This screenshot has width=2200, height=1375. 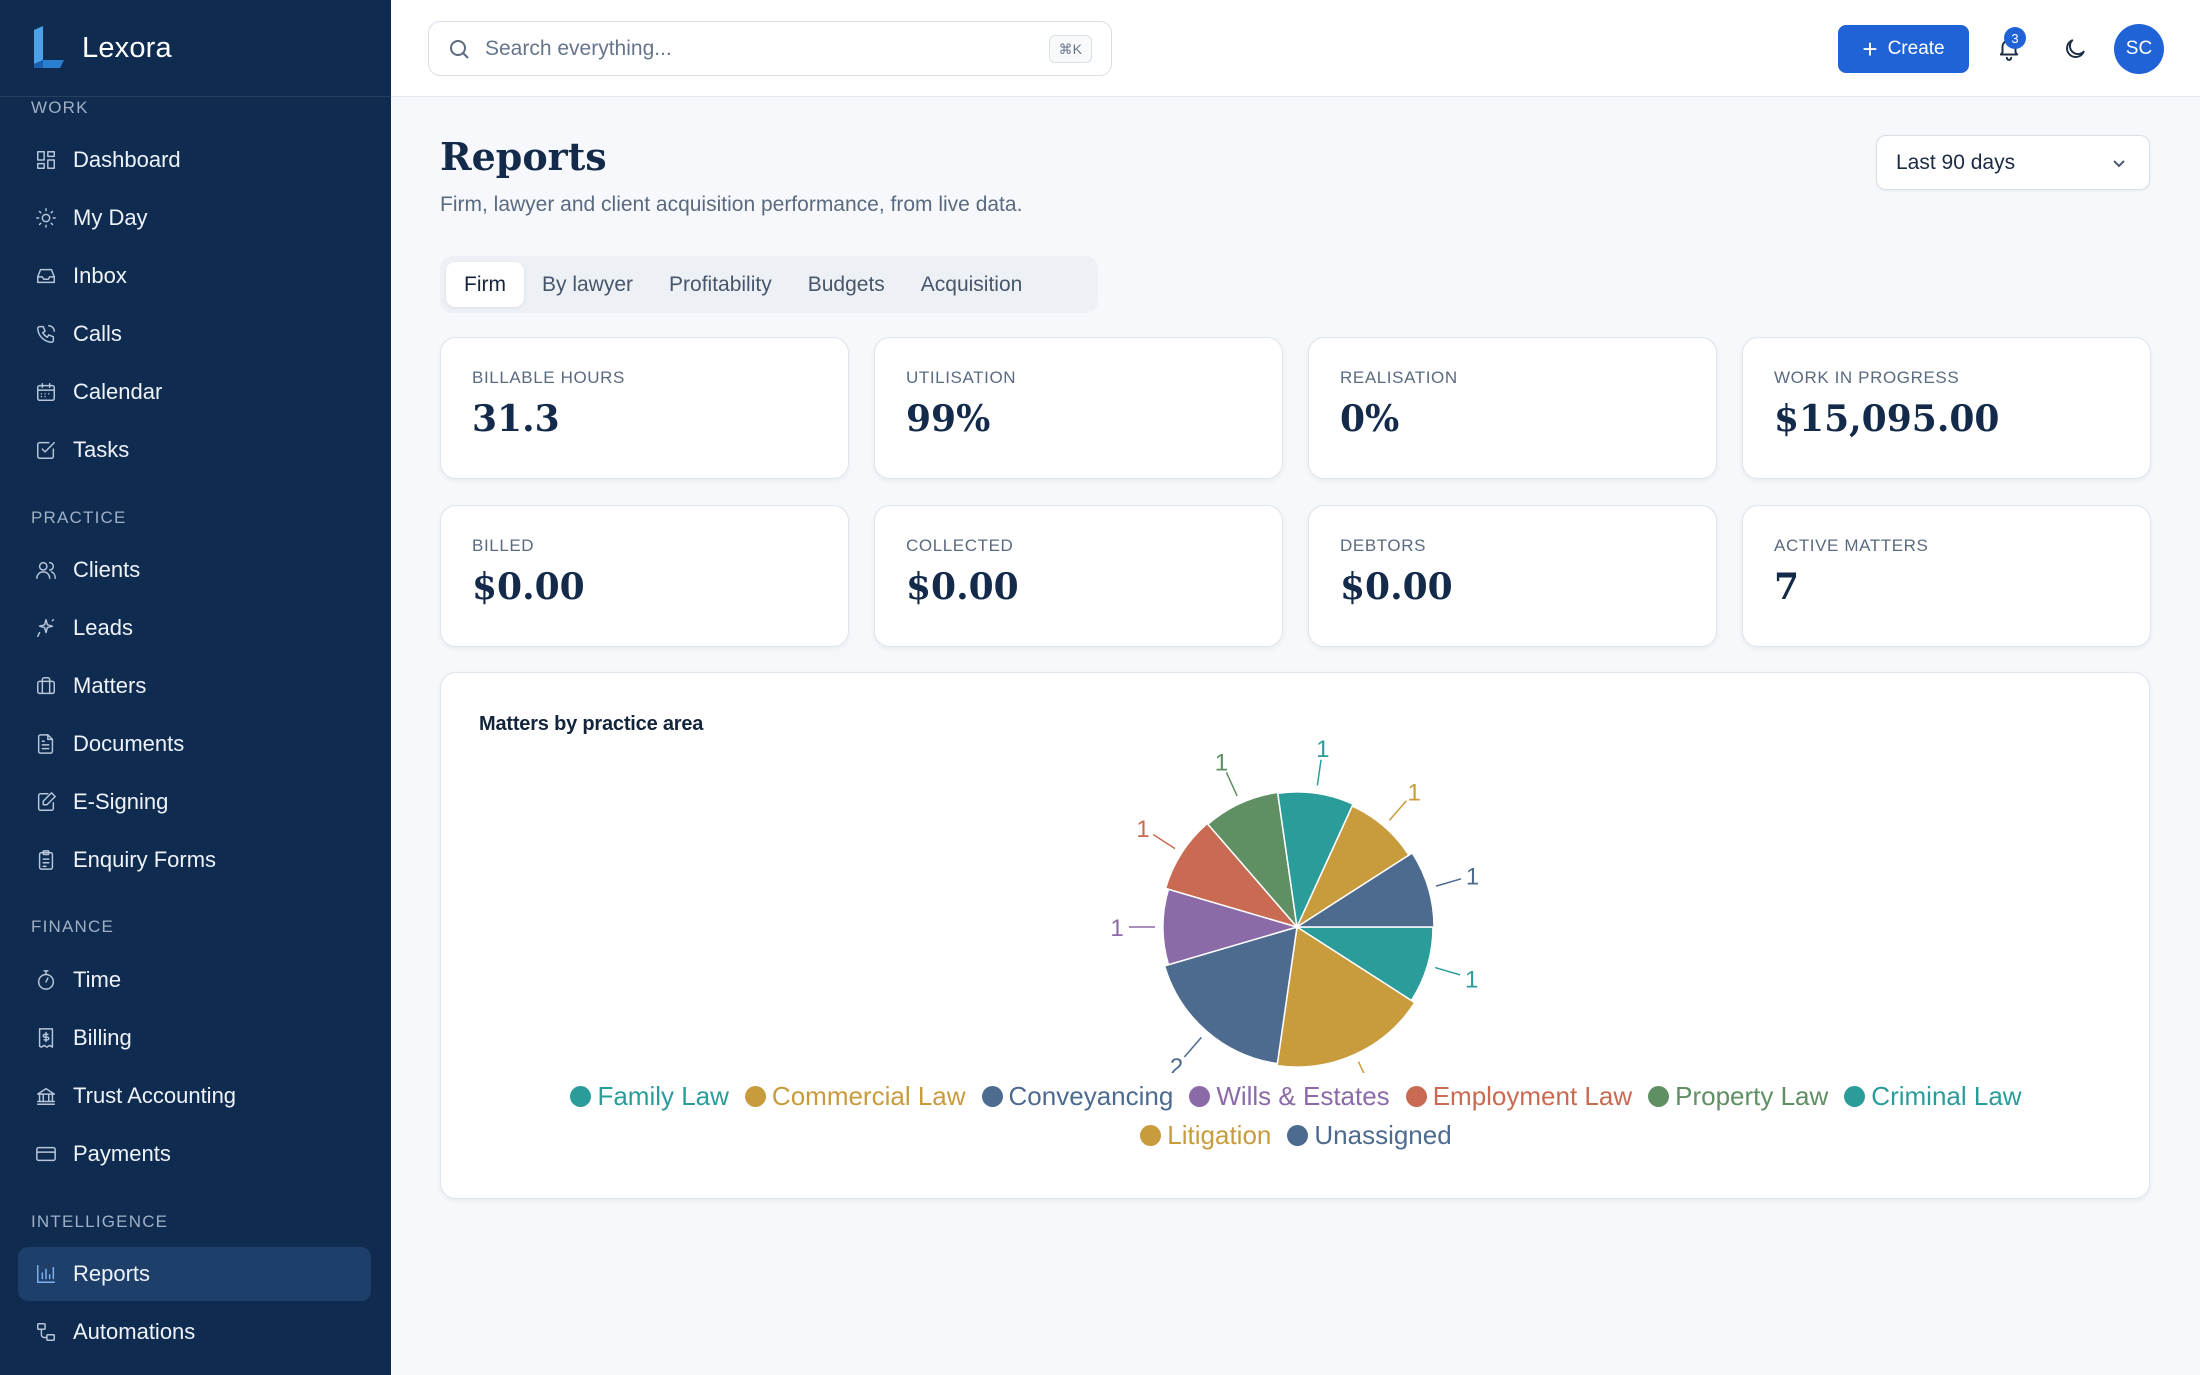 What do you see at coordinates (485, 284) in the screenshot?
I see `tab-firm: Firm` at bounding box center [485, 284].